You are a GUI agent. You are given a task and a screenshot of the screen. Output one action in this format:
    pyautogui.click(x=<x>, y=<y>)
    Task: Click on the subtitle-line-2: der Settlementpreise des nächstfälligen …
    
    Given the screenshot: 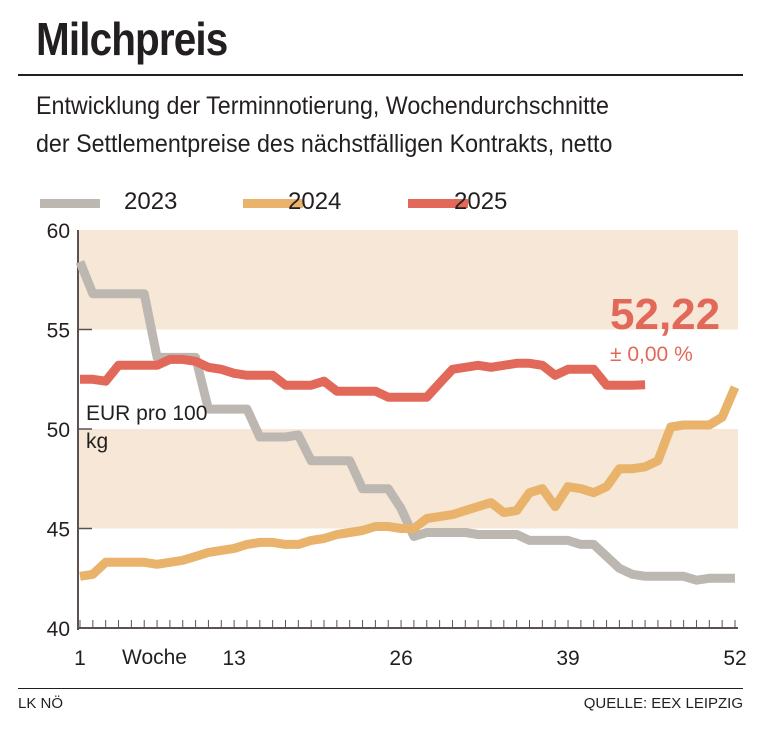 What is the action you would take?
    pyautogui.click(x=324, y=144)
    